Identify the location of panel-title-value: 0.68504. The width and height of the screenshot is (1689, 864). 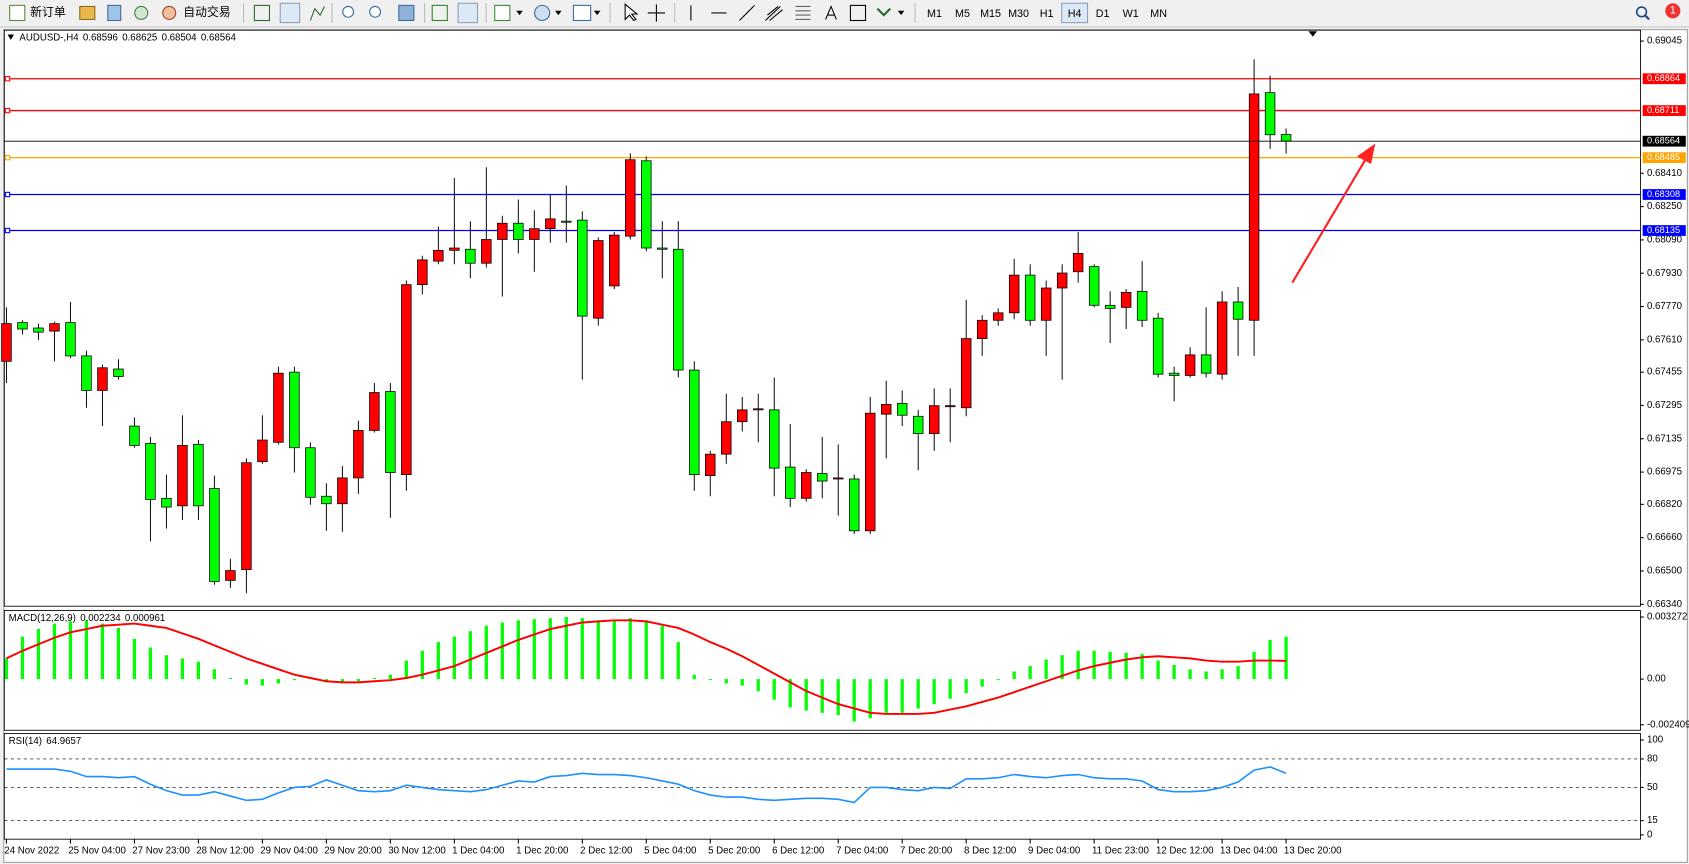
(180, 37).